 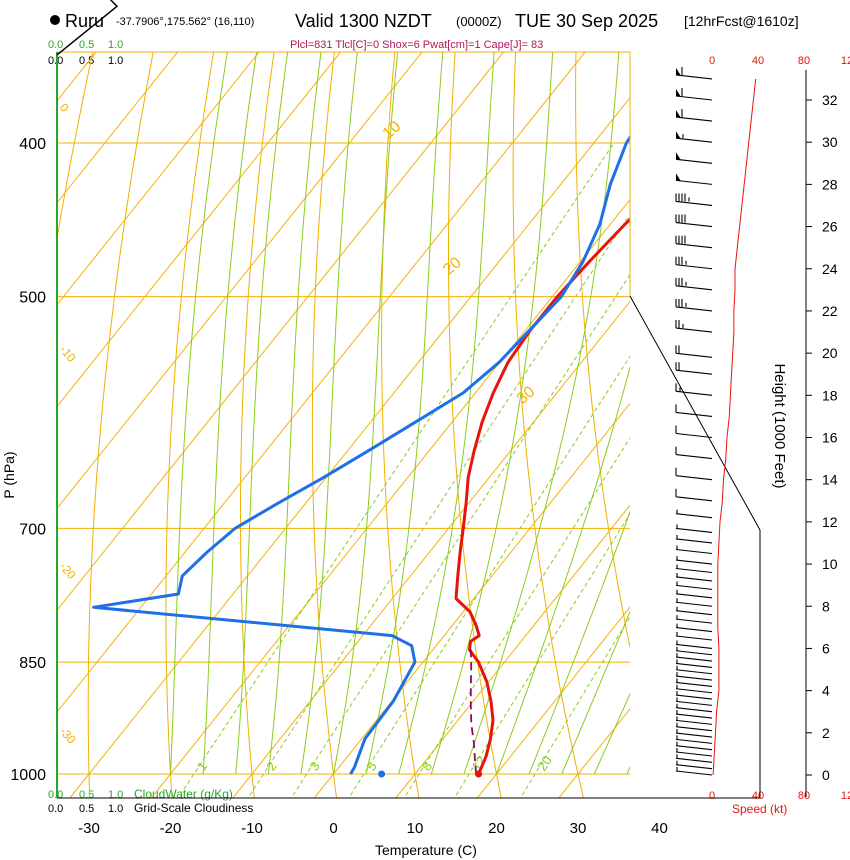 I want to click on isotherm-labels: 100-10-20-30, so click(x=68, y=424).